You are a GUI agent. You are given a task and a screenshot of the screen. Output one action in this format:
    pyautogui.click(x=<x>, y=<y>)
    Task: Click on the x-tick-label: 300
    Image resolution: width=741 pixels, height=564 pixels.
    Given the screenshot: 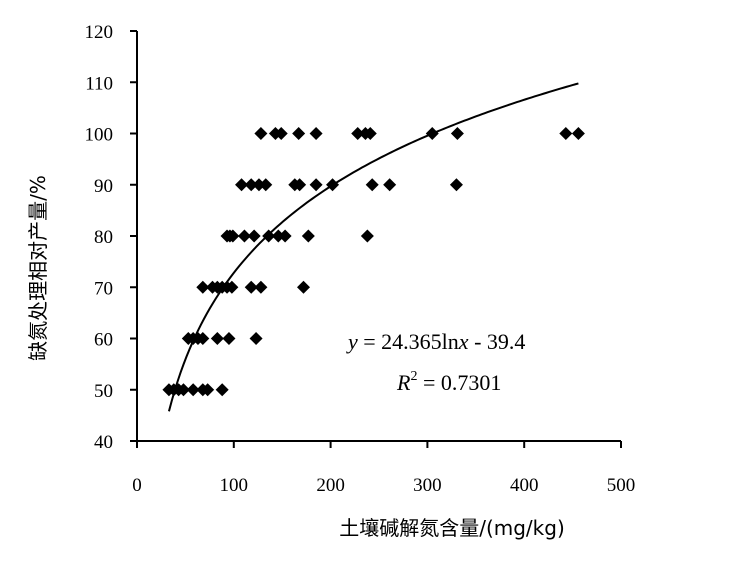 What is the action you would take?
    pyautogui.click(x=427, y=485)
    